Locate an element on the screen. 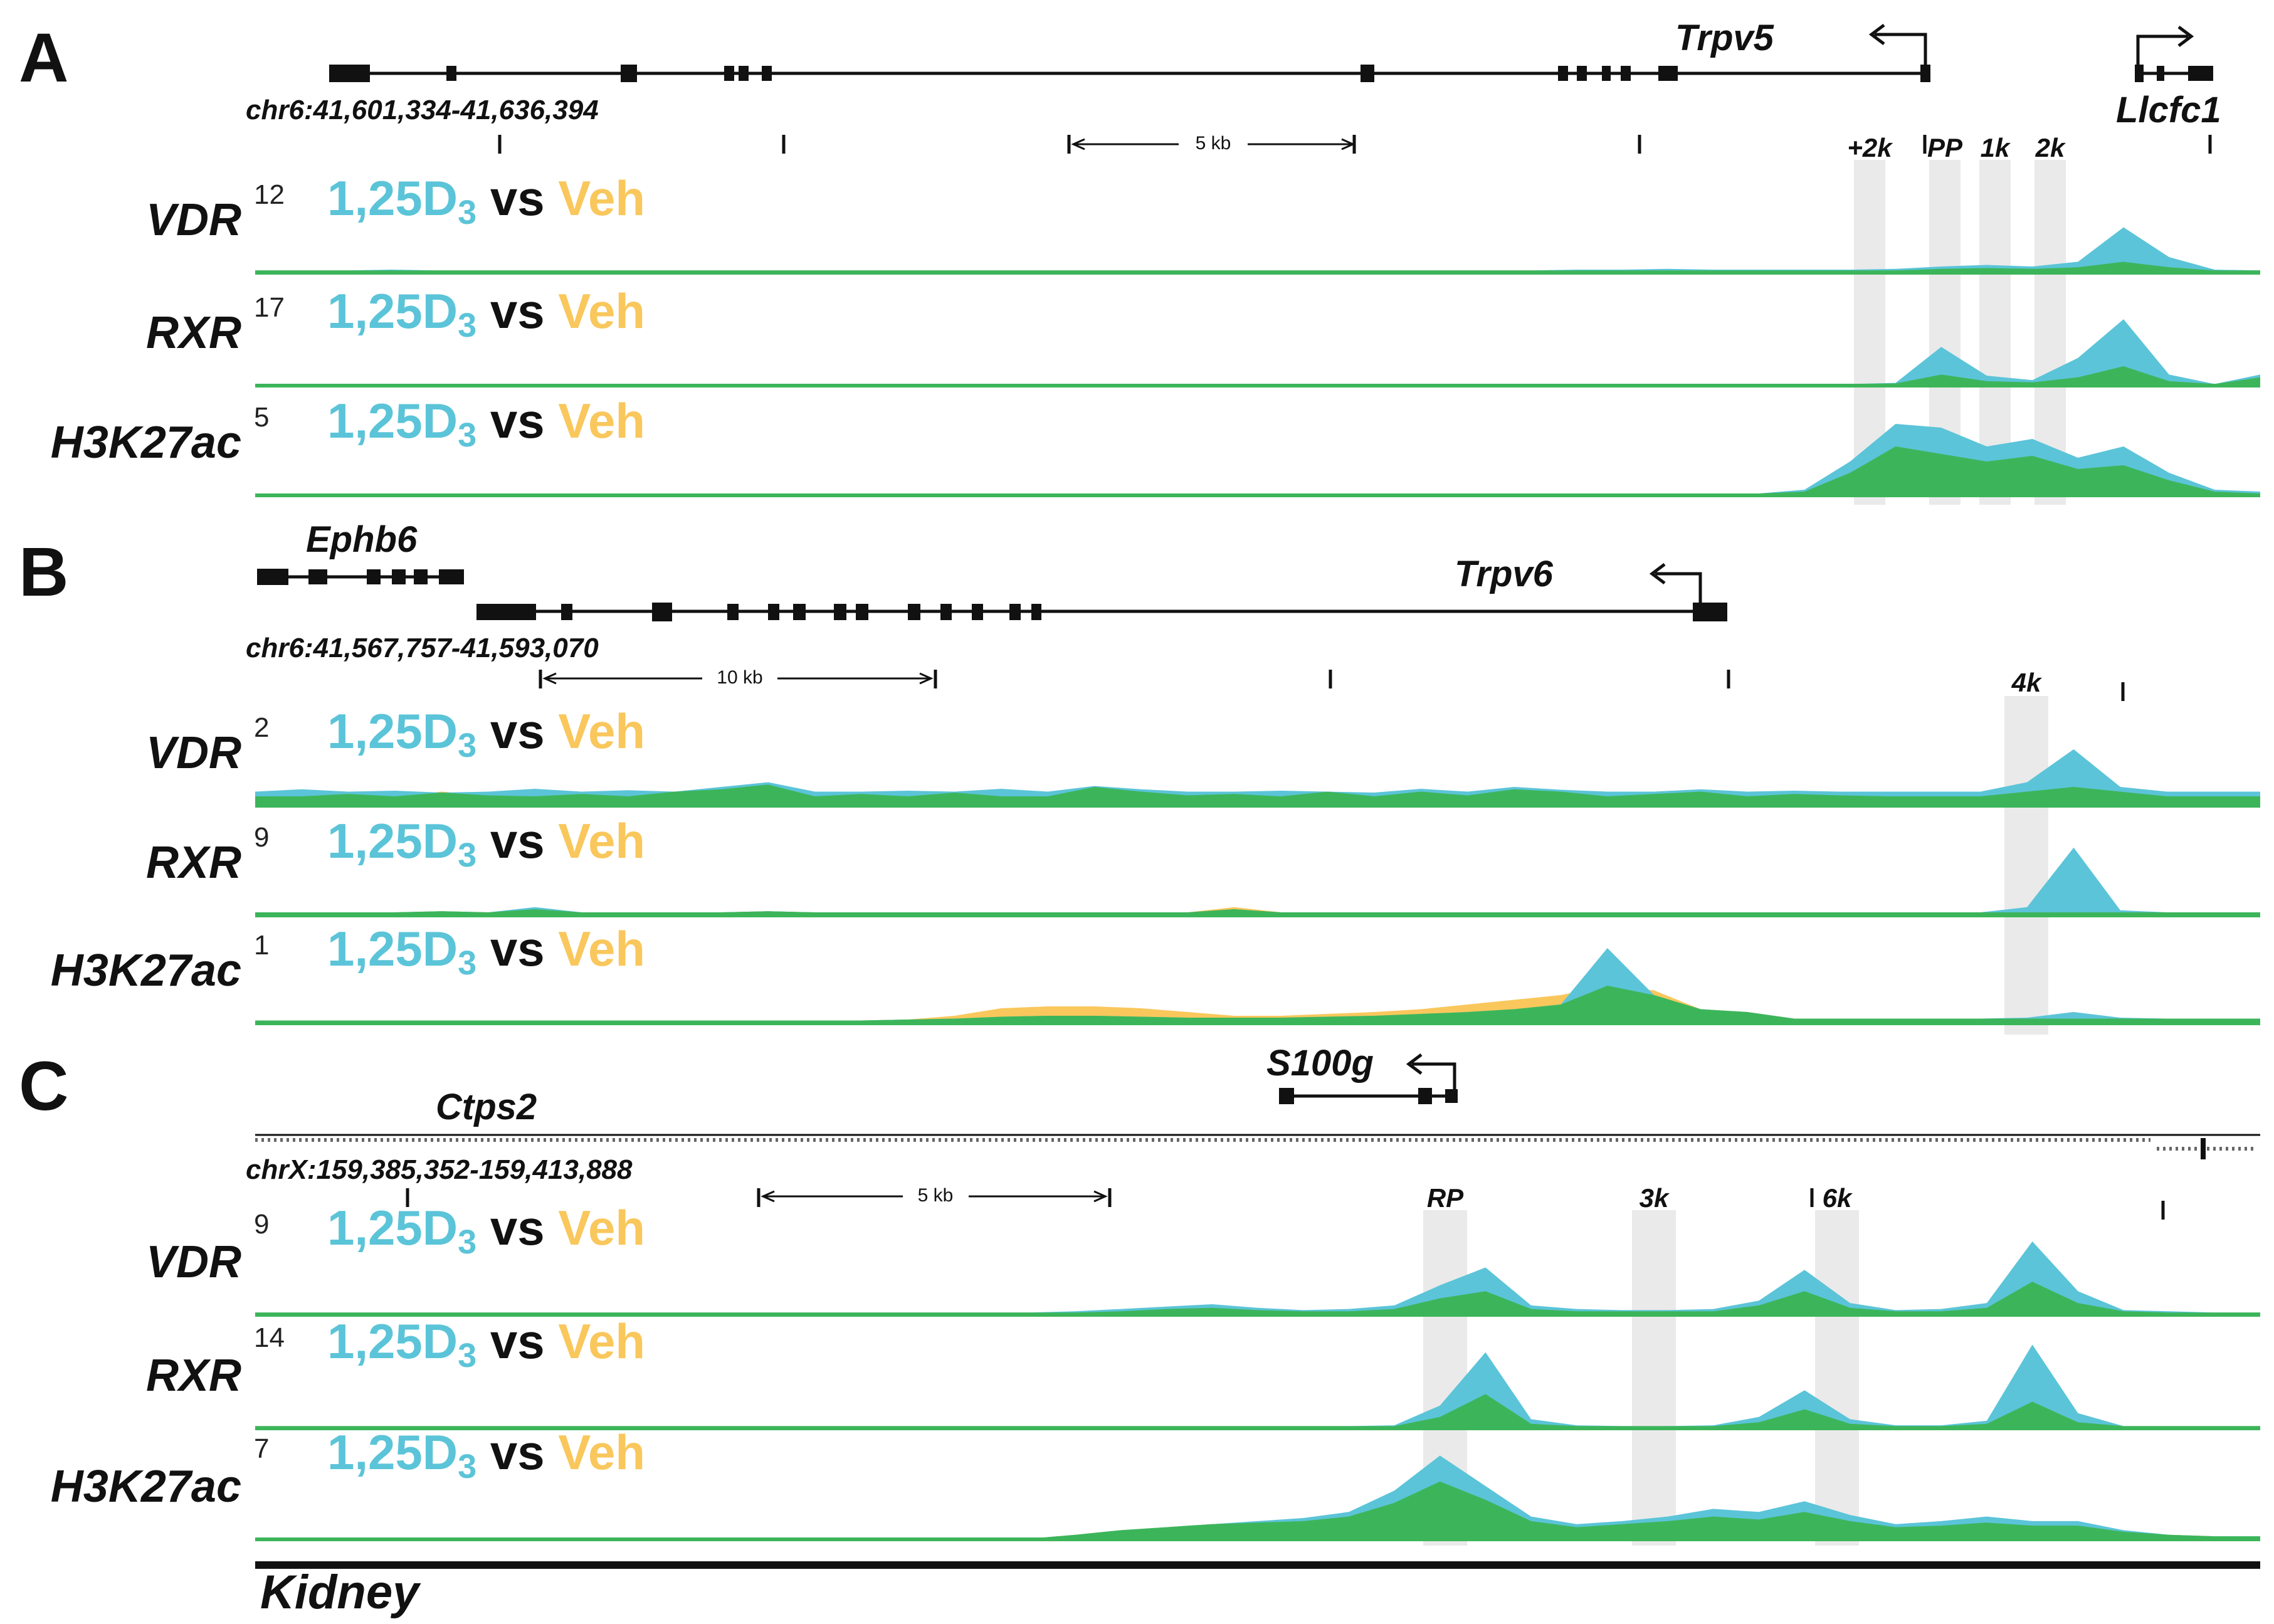 This screenshot has width=2274, height=1624. gene-label-ctps2: Ctps2 is located at coordinates (486, 1107).